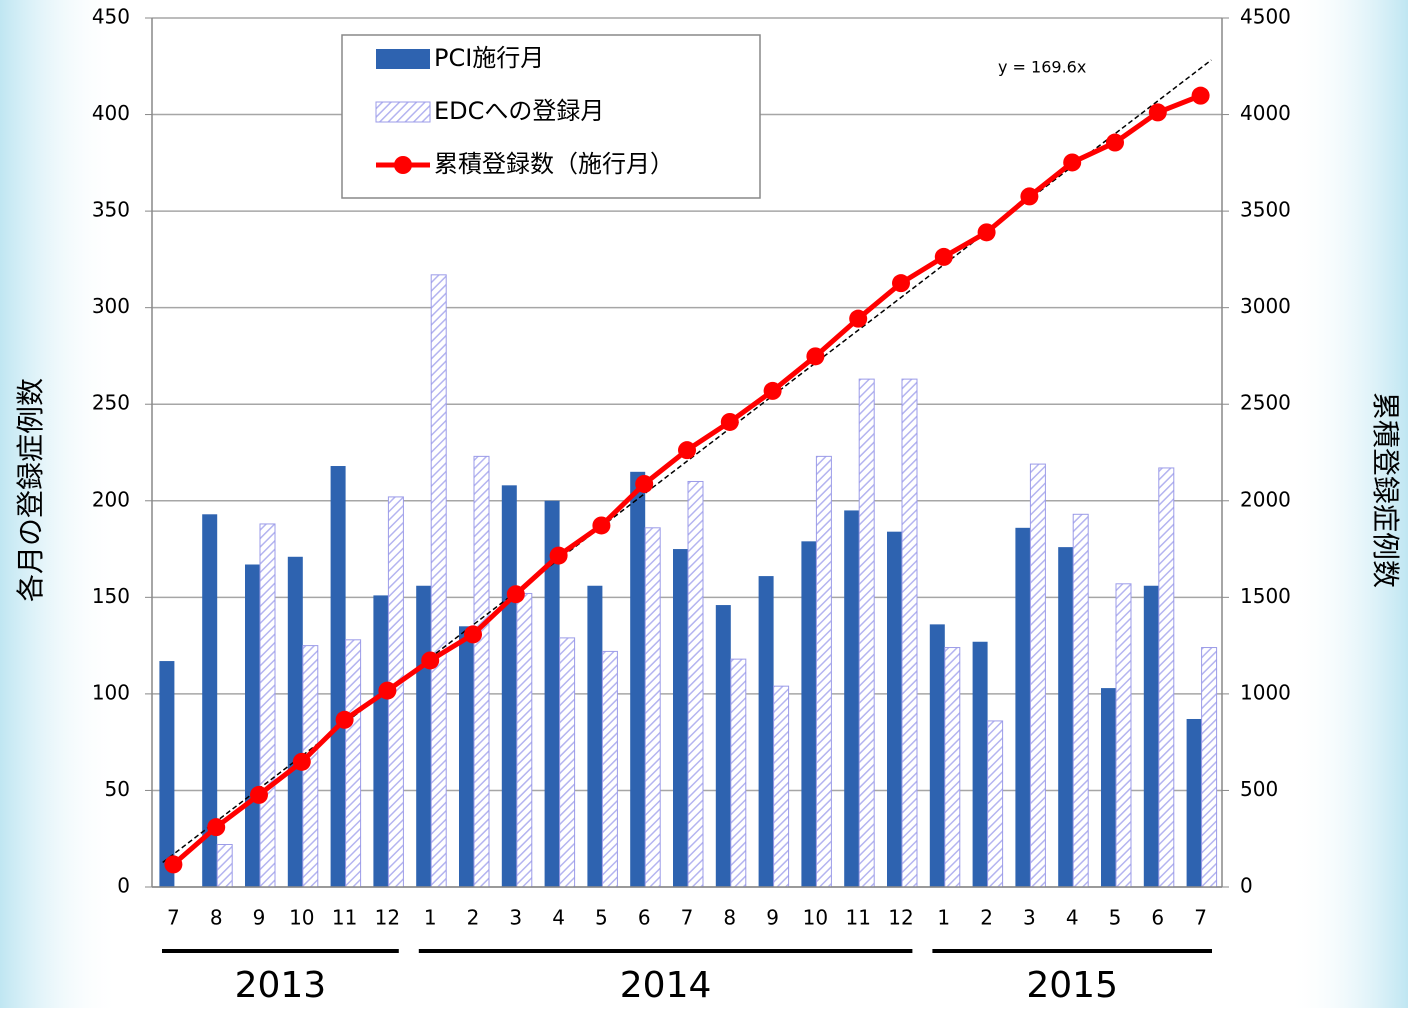 This screenshot has width=1408, height=1012. Describe the element at coordinates (123, 886) in the screenshot. I see `y-tick-label: 0` at that location.